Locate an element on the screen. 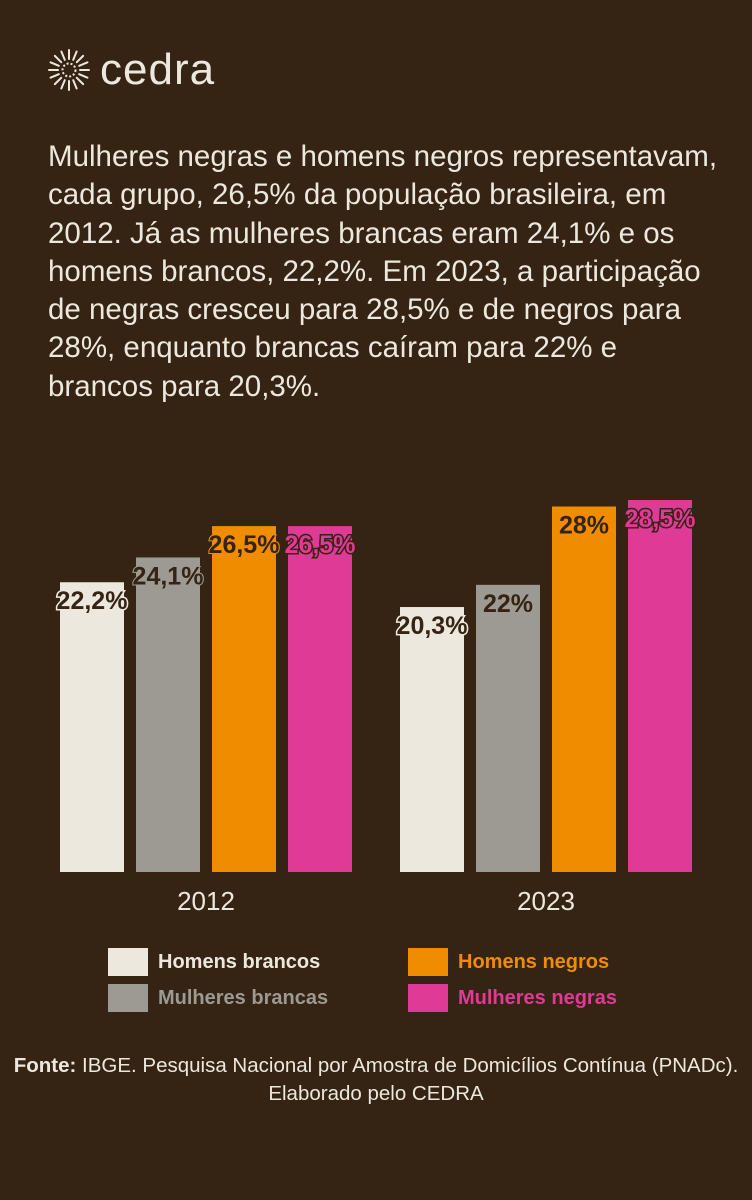 This screenshot has height=1200, width=752. data-label-homens-brancos-2023: 20,3% is located at coordinates (432, 626).